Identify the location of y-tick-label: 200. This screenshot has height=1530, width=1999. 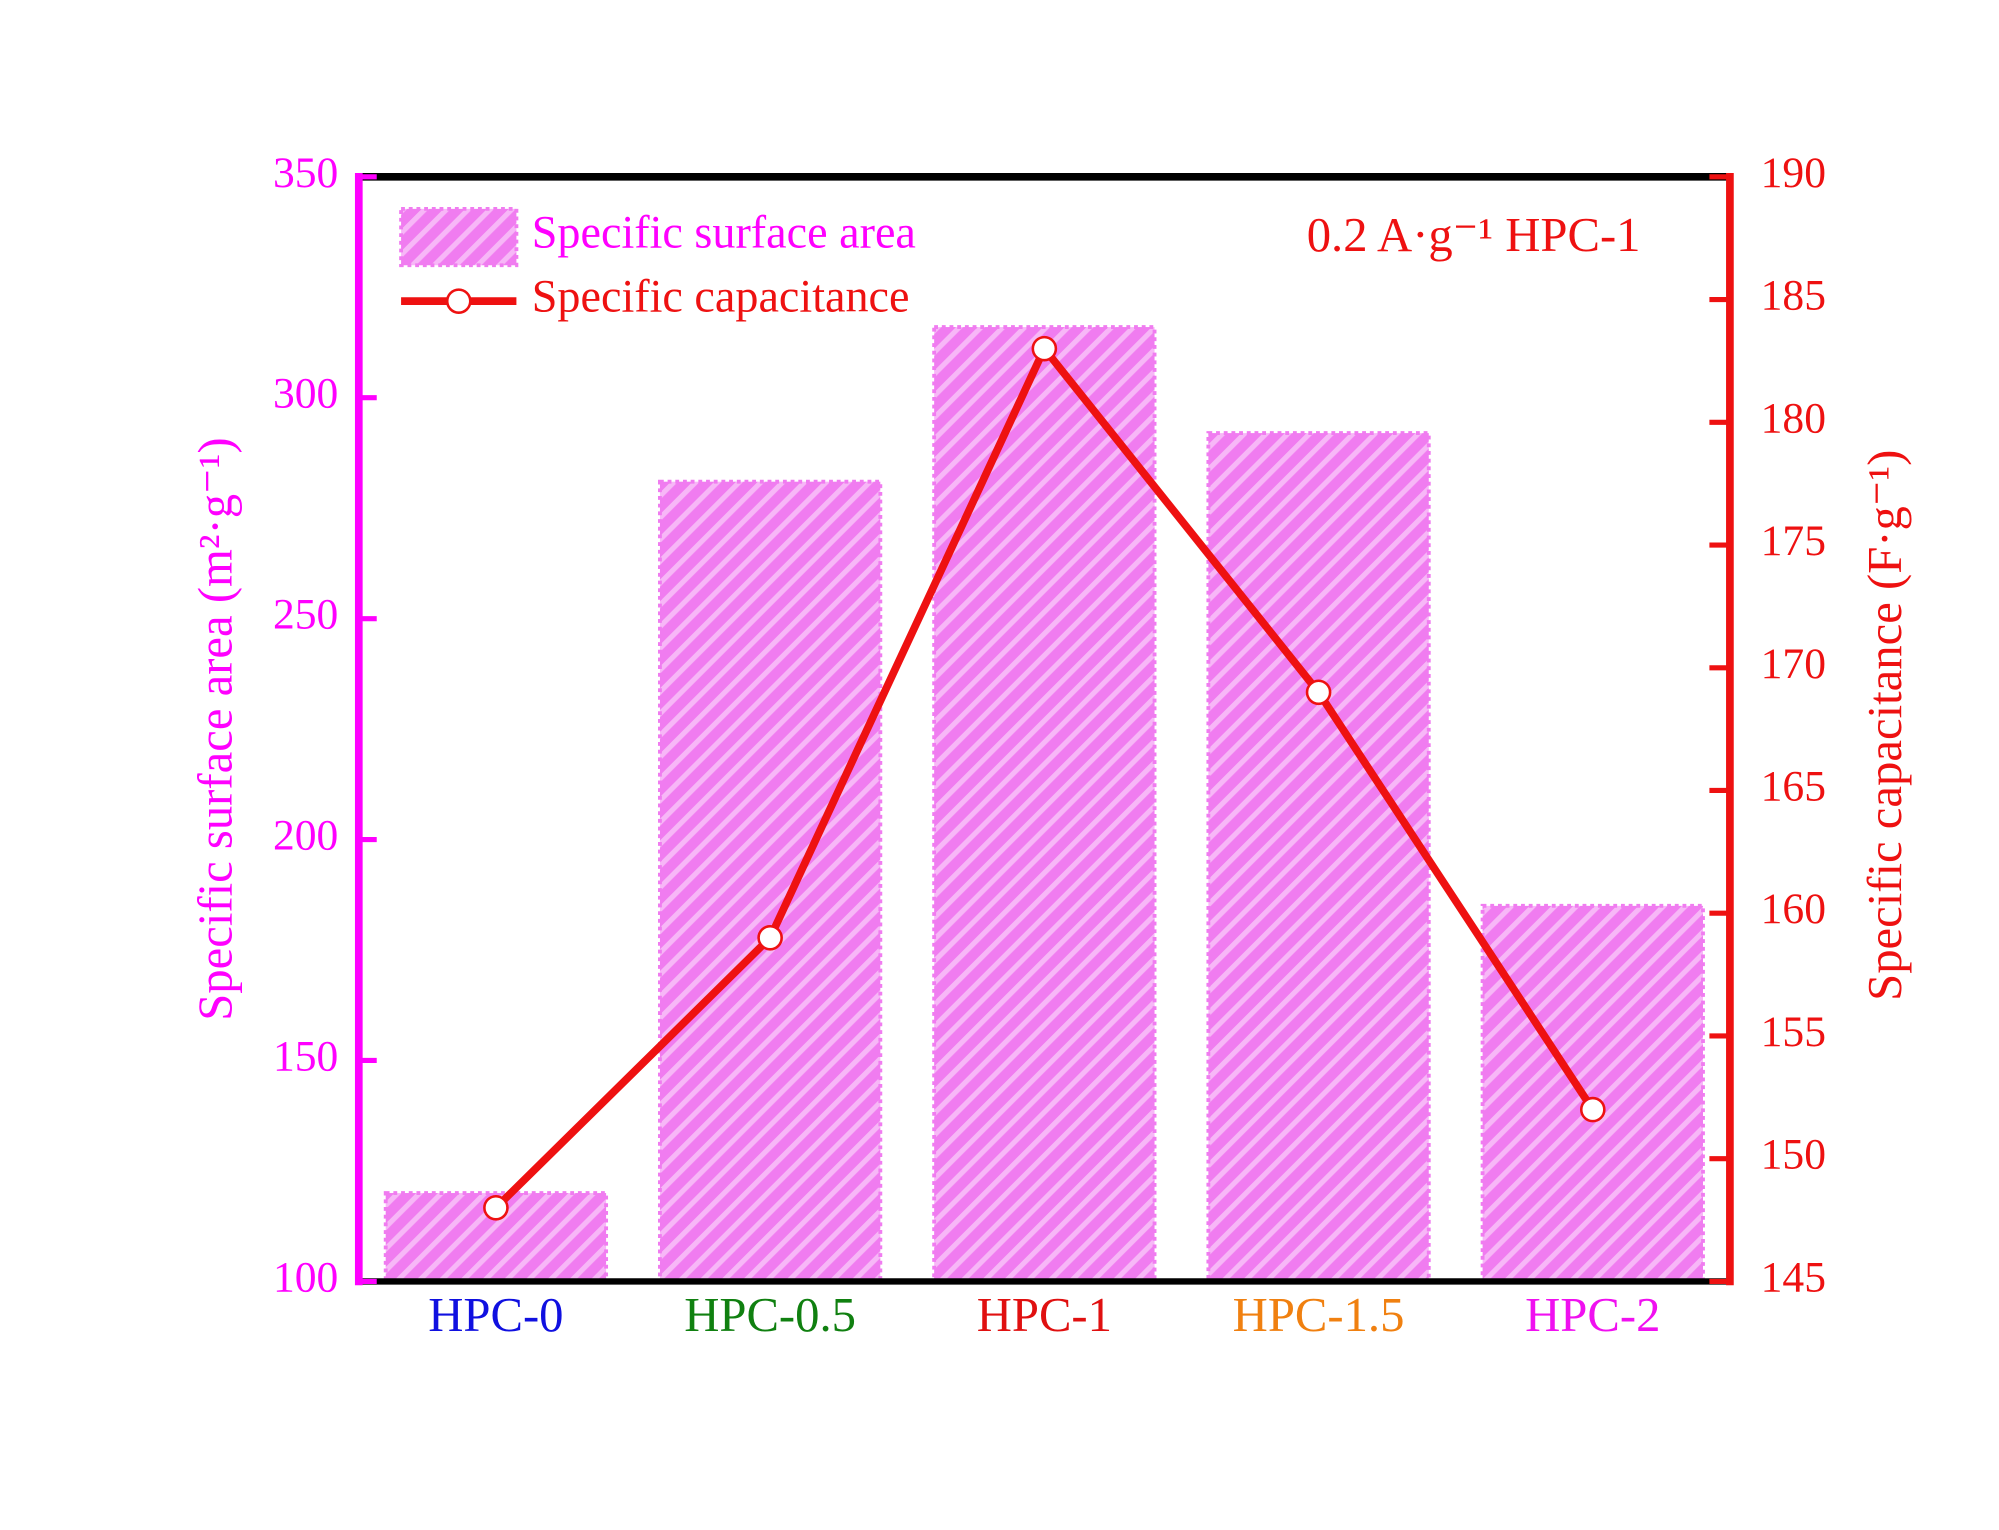
(305, 836).